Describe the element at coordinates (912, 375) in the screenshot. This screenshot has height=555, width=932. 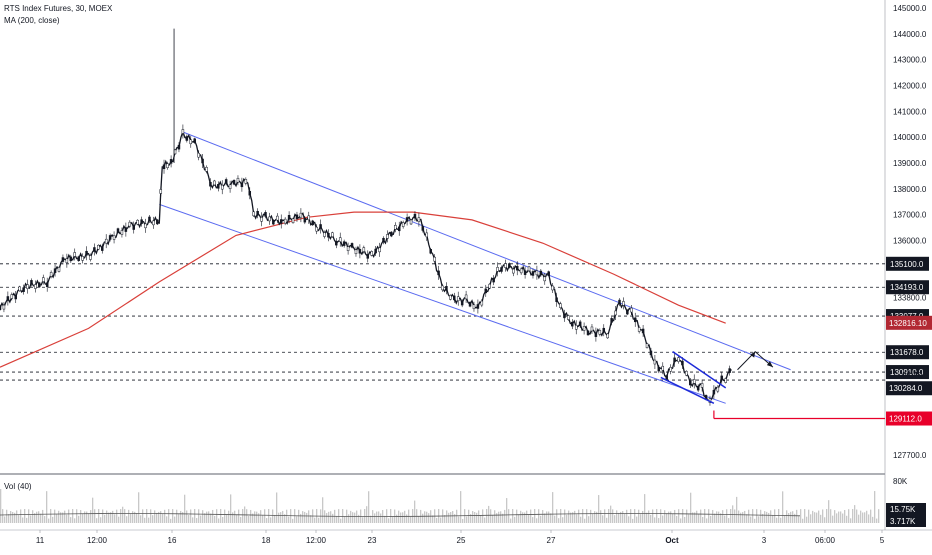
I see `countdown-label: 03:49` at that location.